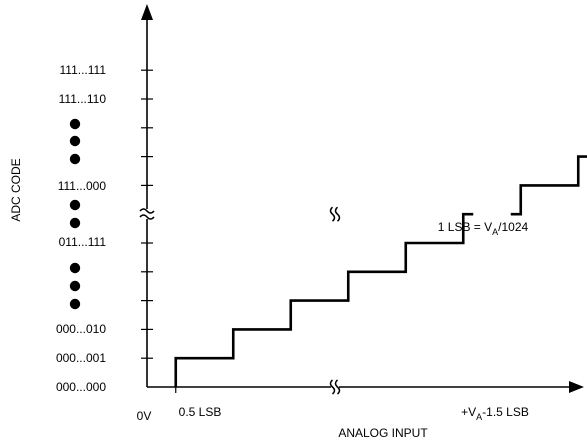 This screenshot has height=446, width=587. What do you see at coordinates (495, 413) in the screenshot?
I see `x-tick-last-transition: +VA-1.5 LSB` at bounding box center [495, 413].